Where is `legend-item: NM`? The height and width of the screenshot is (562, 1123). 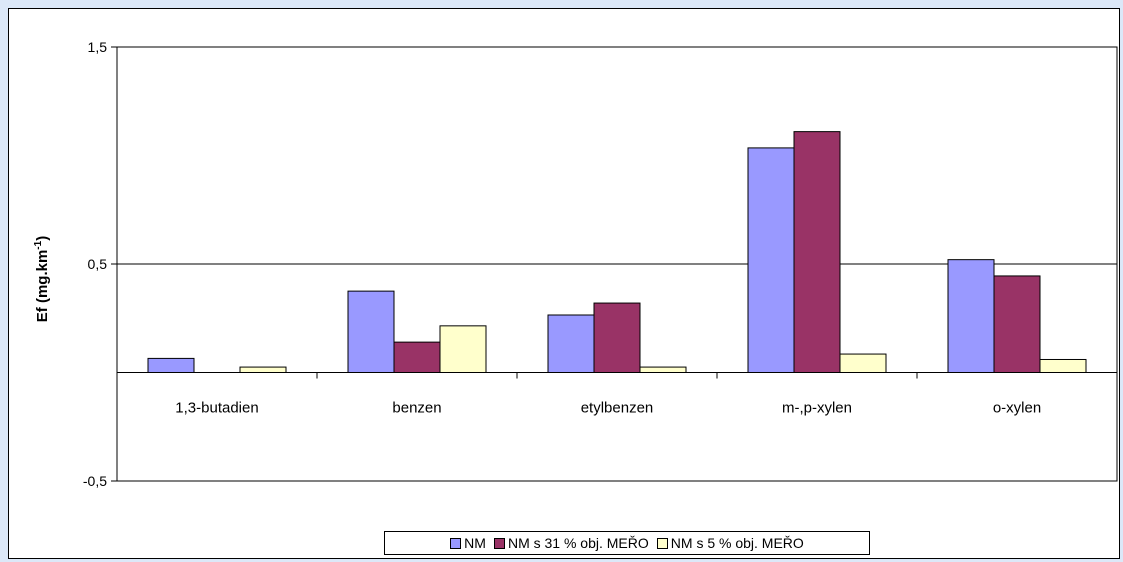 legend-item: NM is located at coordinates (468, 543).